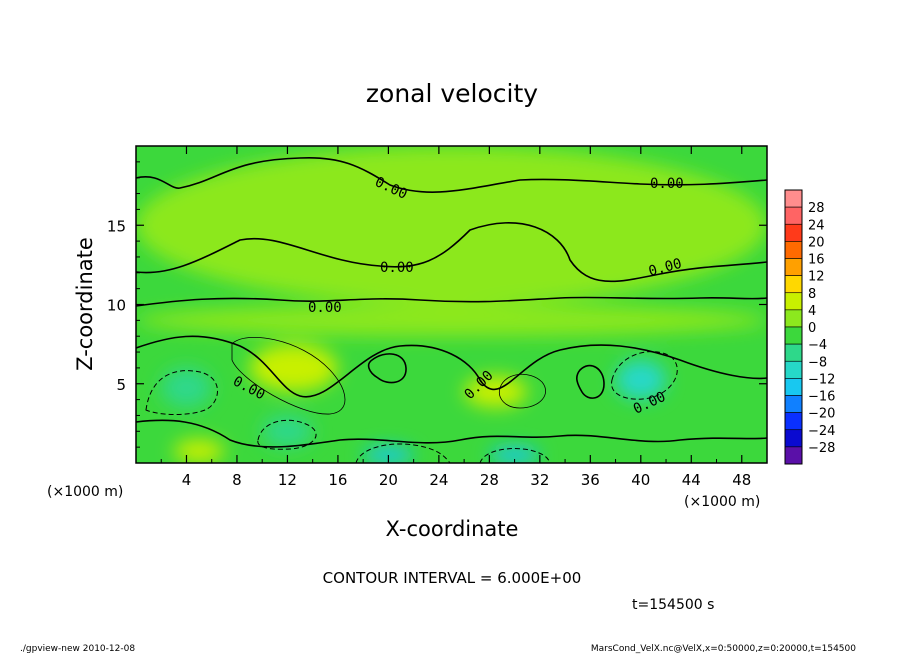 The width and height of the screenshot is (904, 654). I want to click on colorbar-level-label: −20, so click(821, 414).